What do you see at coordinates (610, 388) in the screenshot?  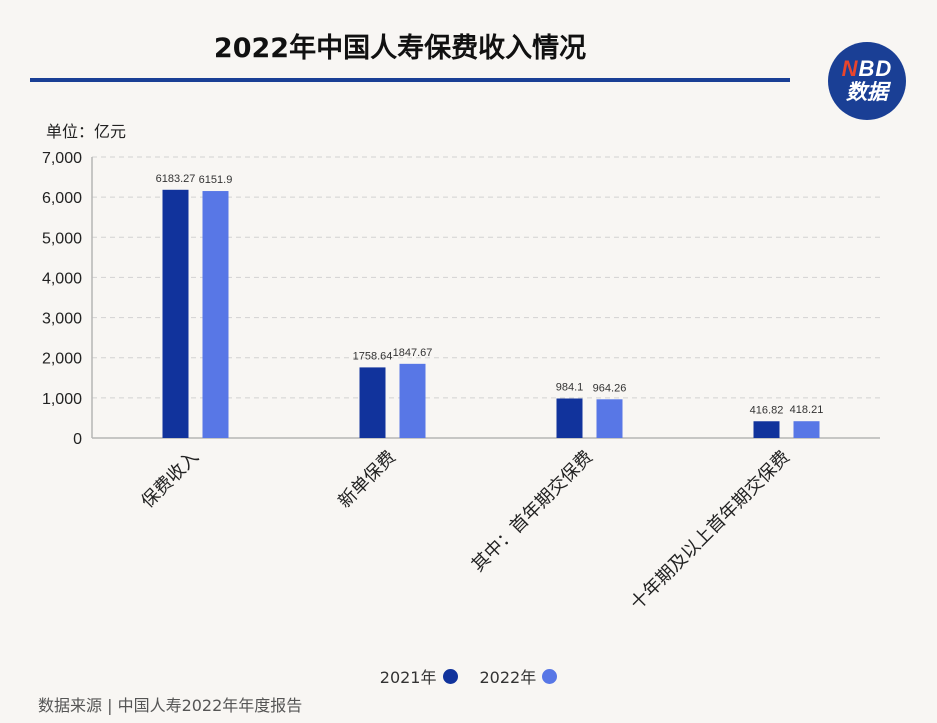 I see `data-label: 964.26` at bounding box center [610, 388].